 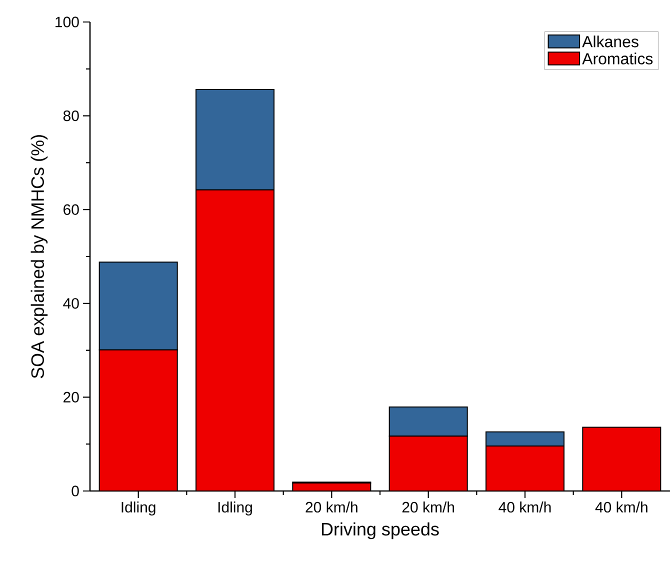 I want to click on y-tick-label: 60, so click(x=71, y=209).